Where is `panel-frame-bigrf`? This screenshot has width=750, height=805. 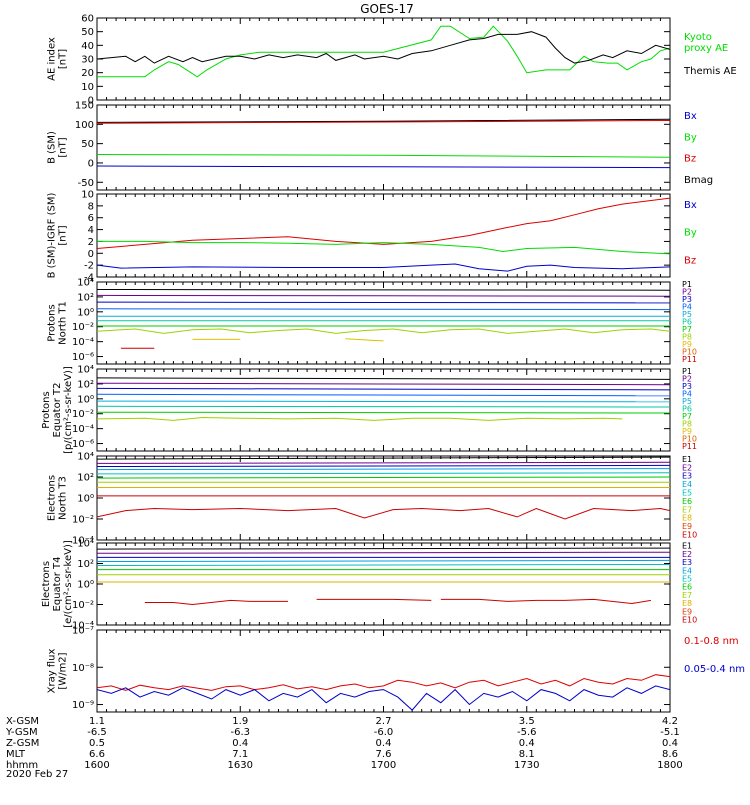
panel-frame-bigrf is located at coordinates (383, 235).